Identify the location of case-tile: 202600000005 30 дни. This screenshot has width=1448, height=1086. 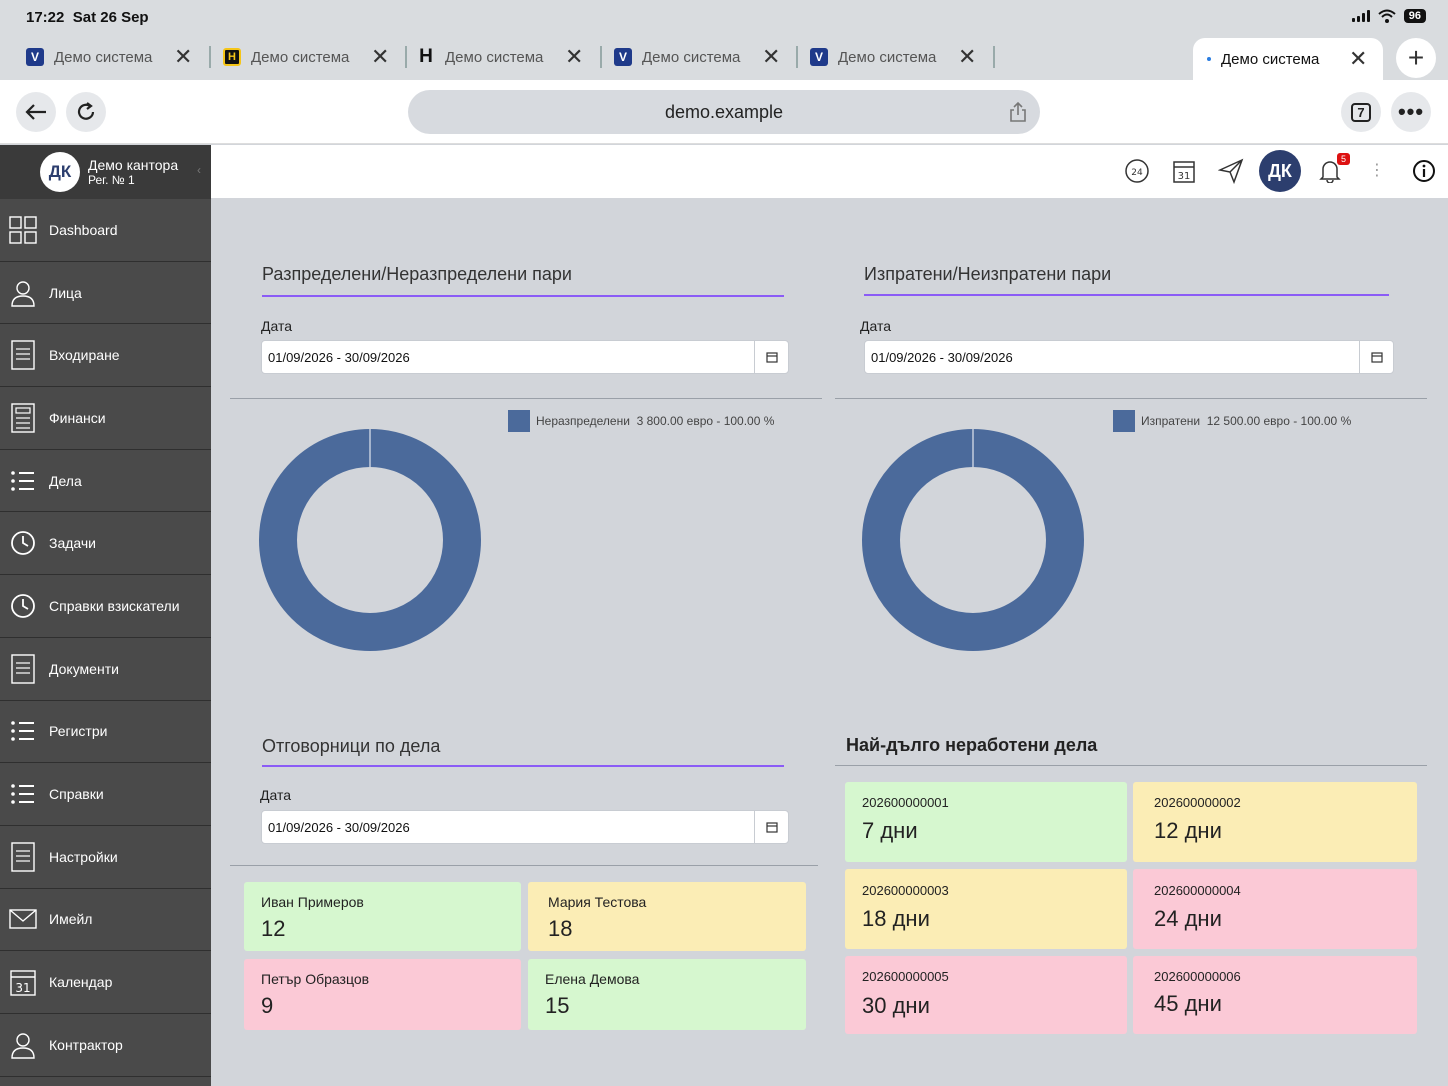
(986, 995).